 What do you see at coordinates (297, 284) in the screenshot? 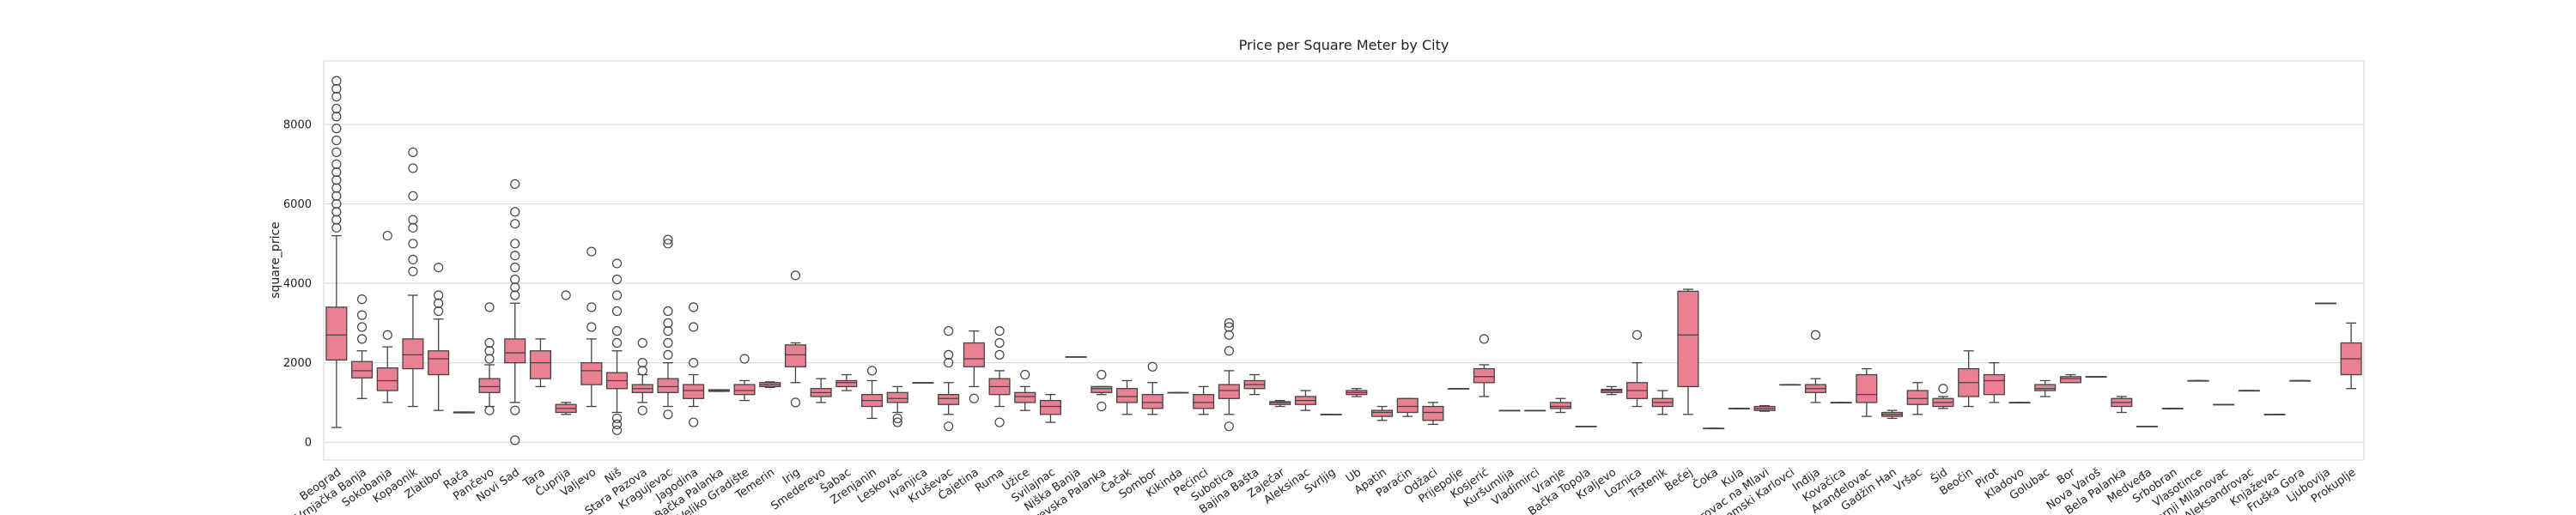
I see `y-tick-label: 4000` at bounding box center [297, 284].